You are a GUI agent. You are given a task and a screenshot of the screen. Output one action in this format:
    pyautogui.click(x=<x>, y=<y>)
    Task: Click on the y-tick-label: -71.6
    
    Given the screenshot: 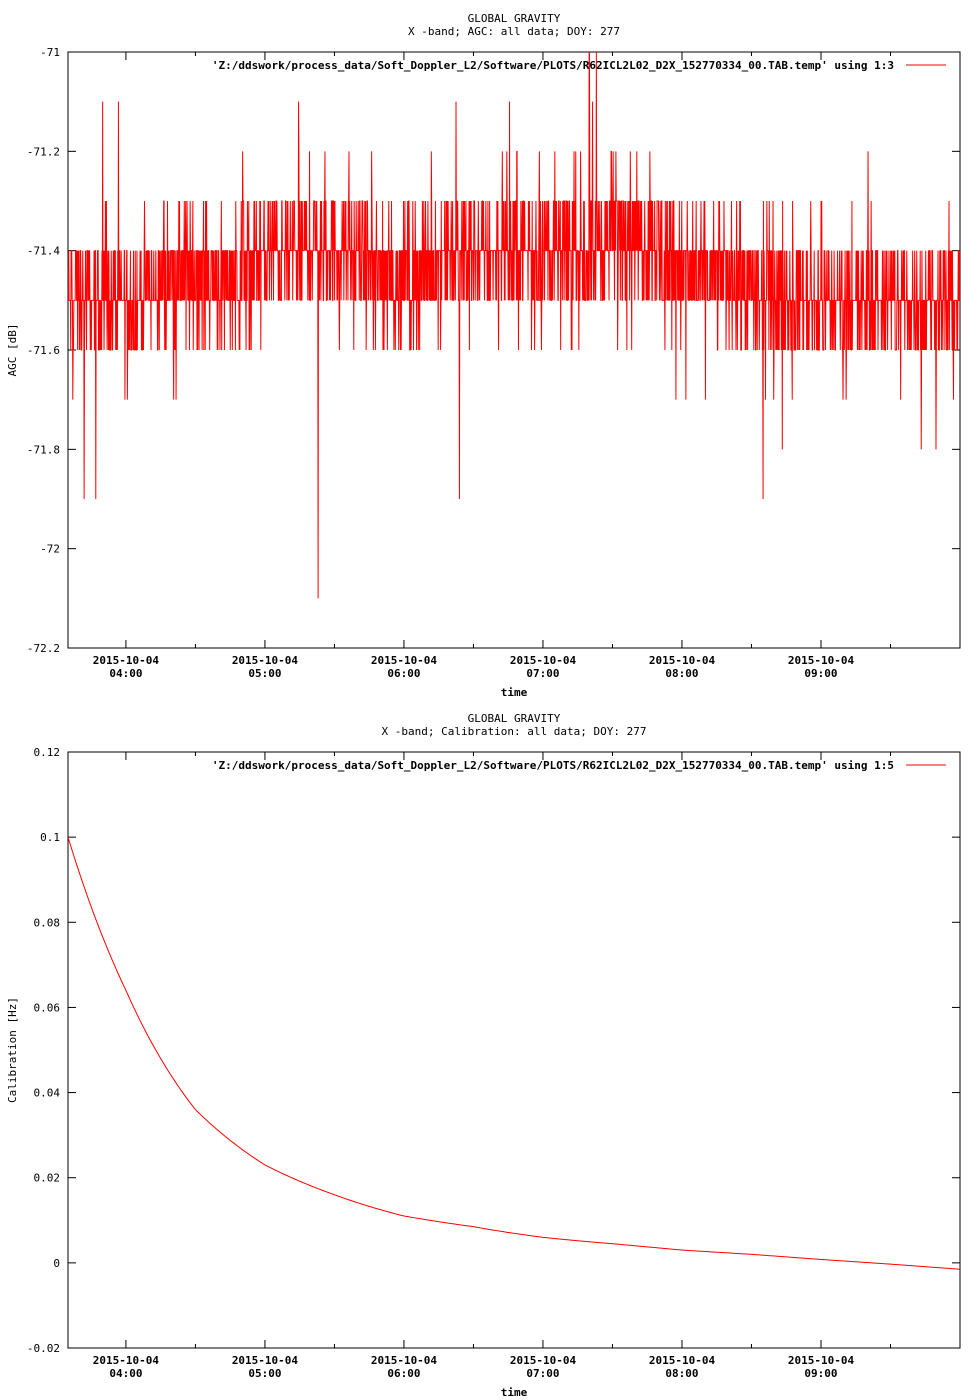 What is the action you would take?
    pyautogui.click(x=43, y=350)
    